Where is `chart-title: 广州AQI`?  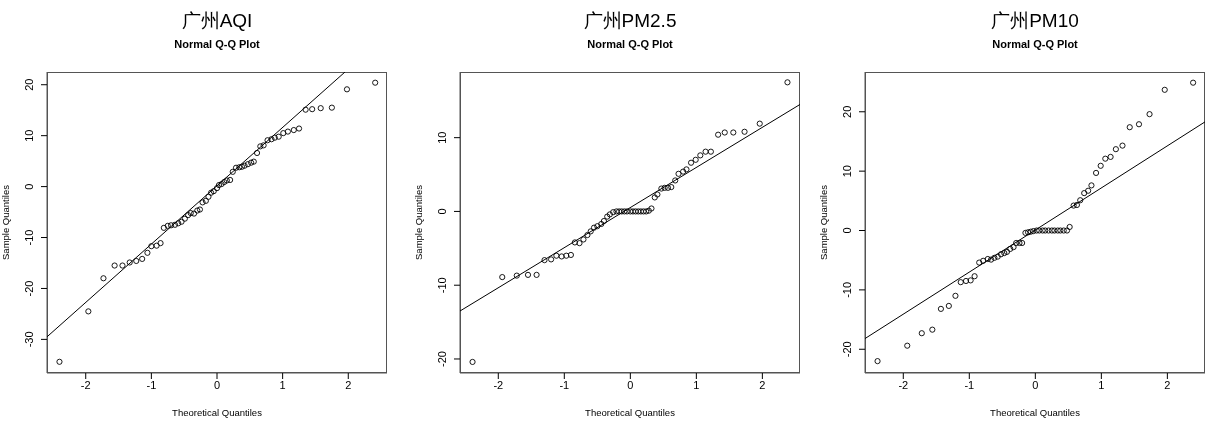 chart-title: 广州AQI is located at coordinates (217, 21).